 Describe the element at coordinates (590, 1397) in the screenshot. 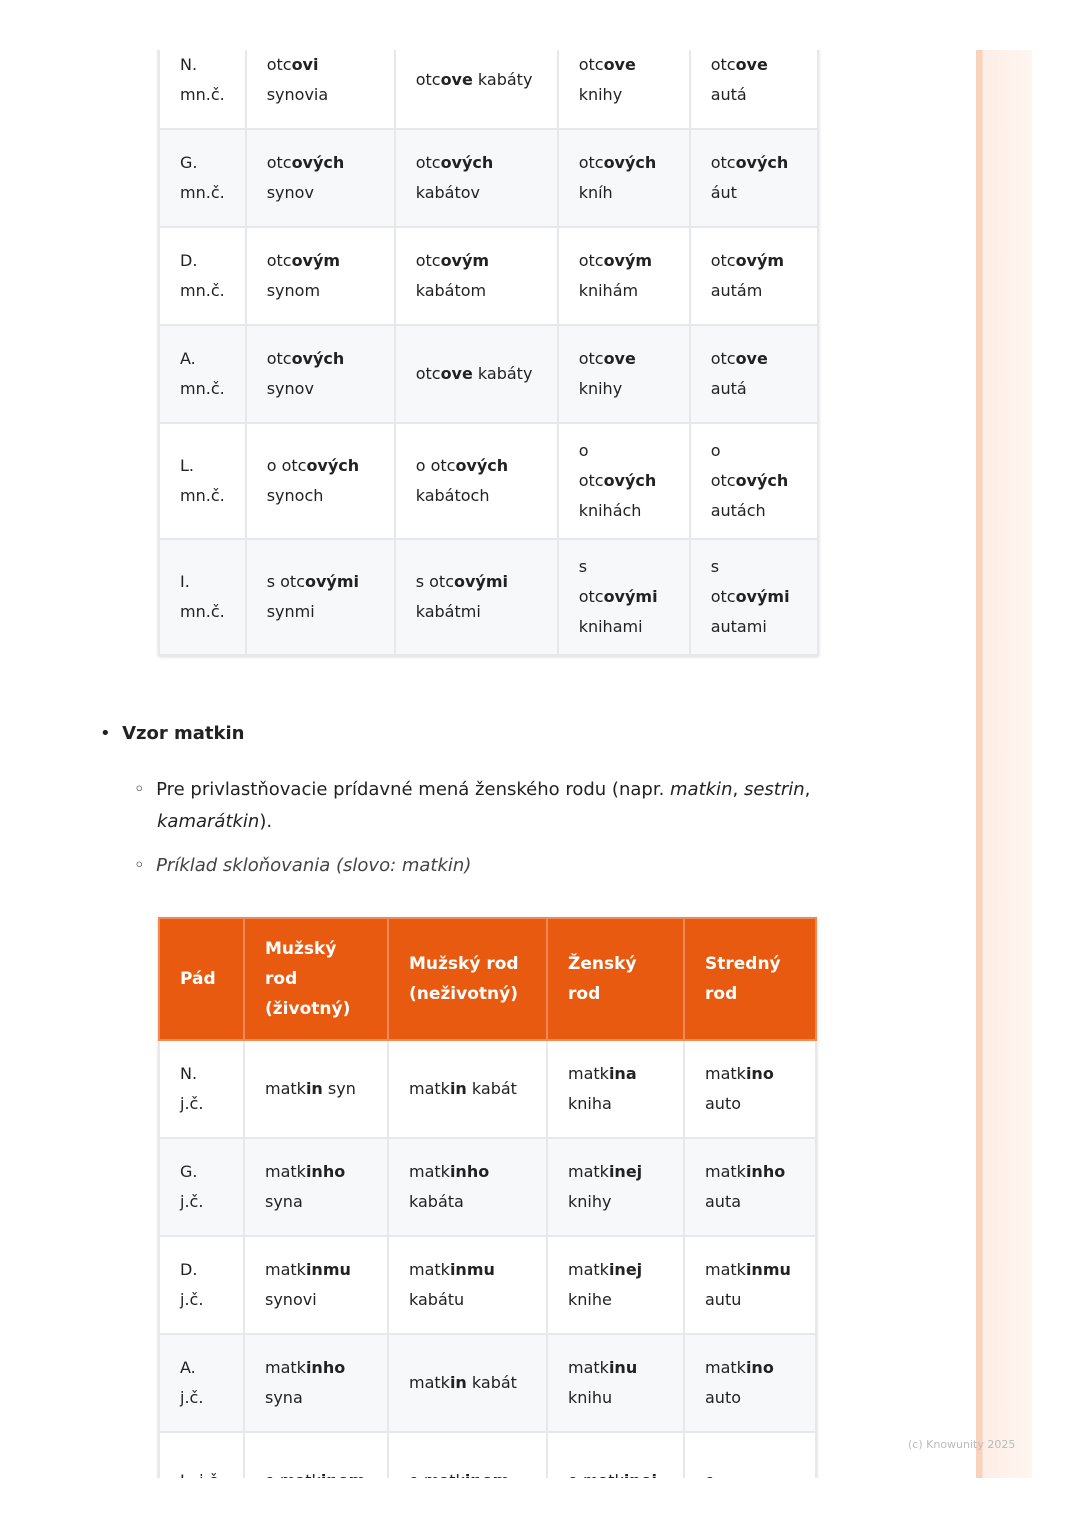

I see `cell-text: knihu` at that location.